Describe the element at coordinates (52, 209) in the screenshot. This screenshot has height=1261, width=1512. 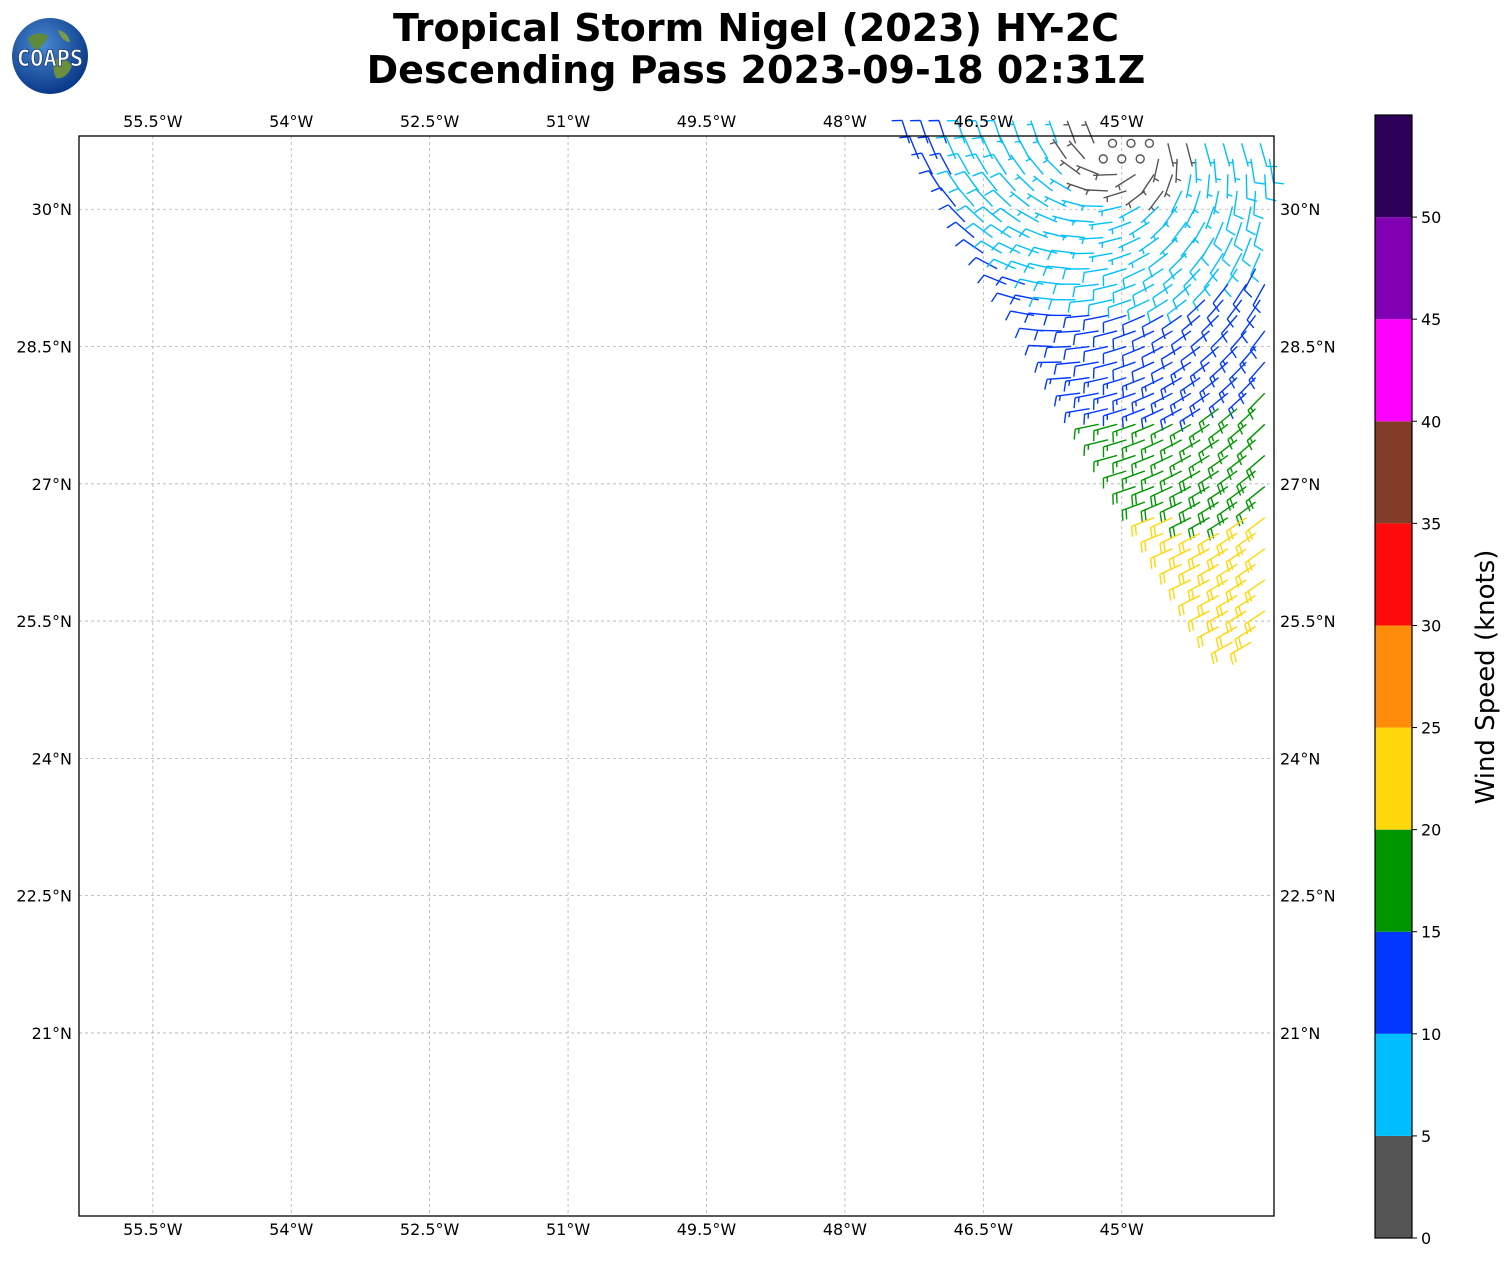
I see `lat-tick-label-left: 30°N` at that location.